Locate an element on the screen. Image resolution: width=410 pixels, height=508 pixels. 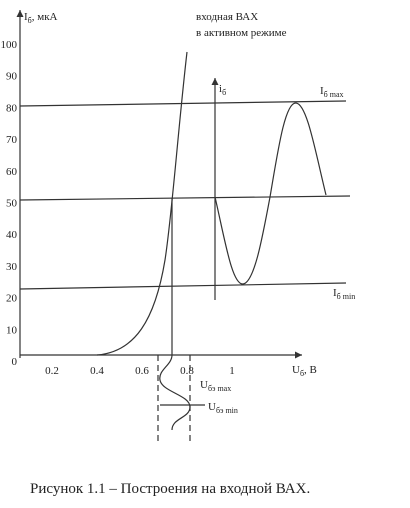
level-max-label: Iб max is located at coordinates (332, 92).